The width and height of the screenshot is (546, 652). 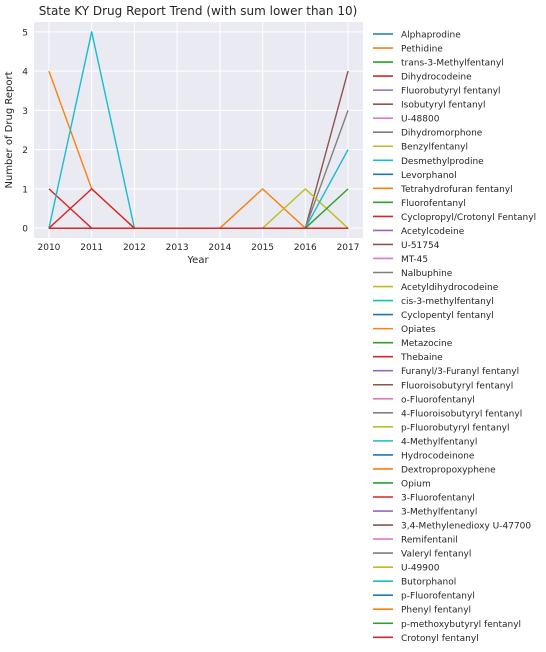 I want to click on legend-item: Dextropropoxyphene, so click(x=434, y=470).